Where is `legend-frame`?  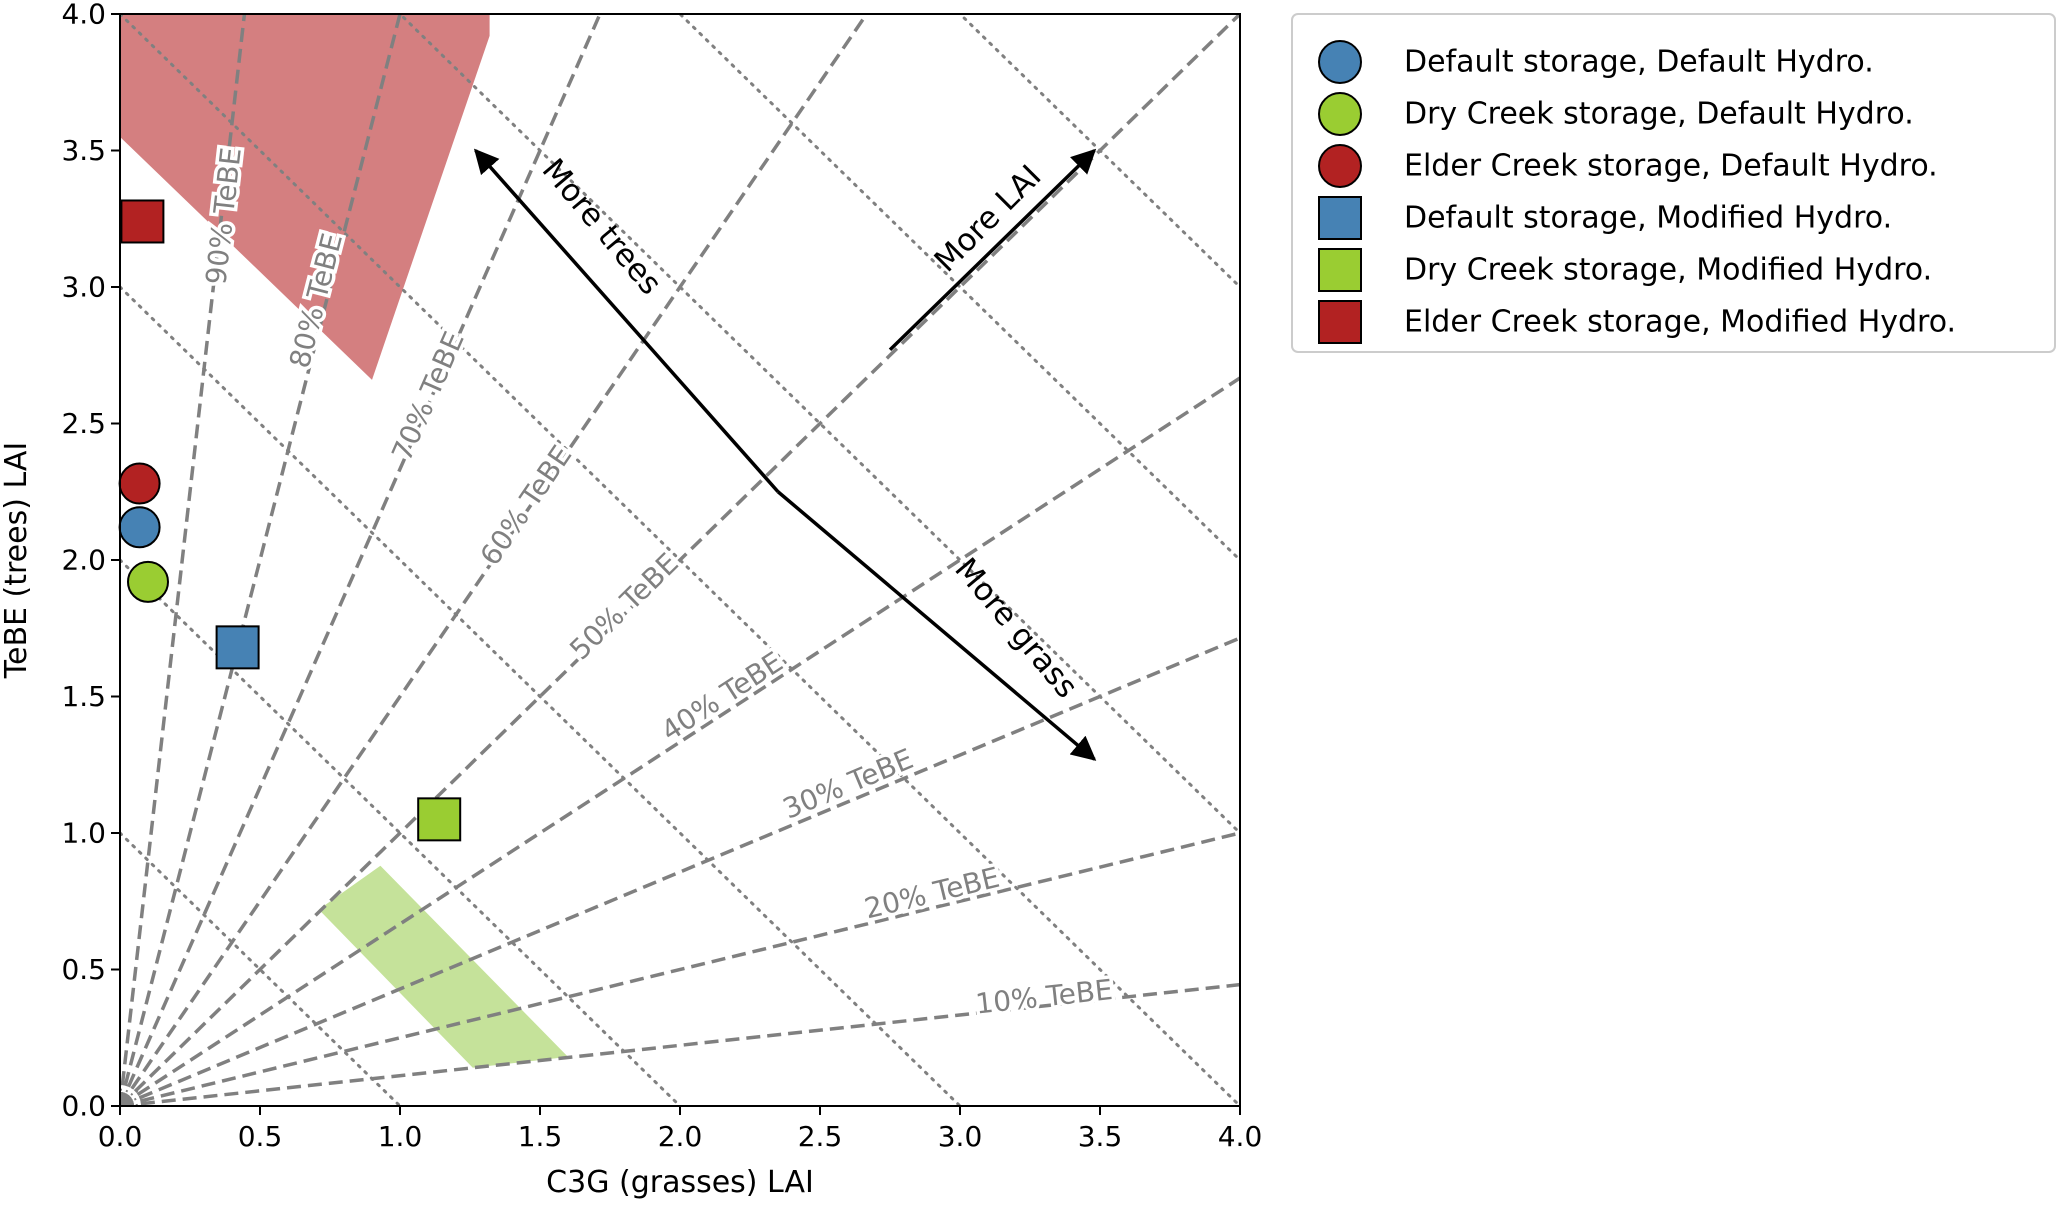 legend-frame is located at coordinates (1673, 183).